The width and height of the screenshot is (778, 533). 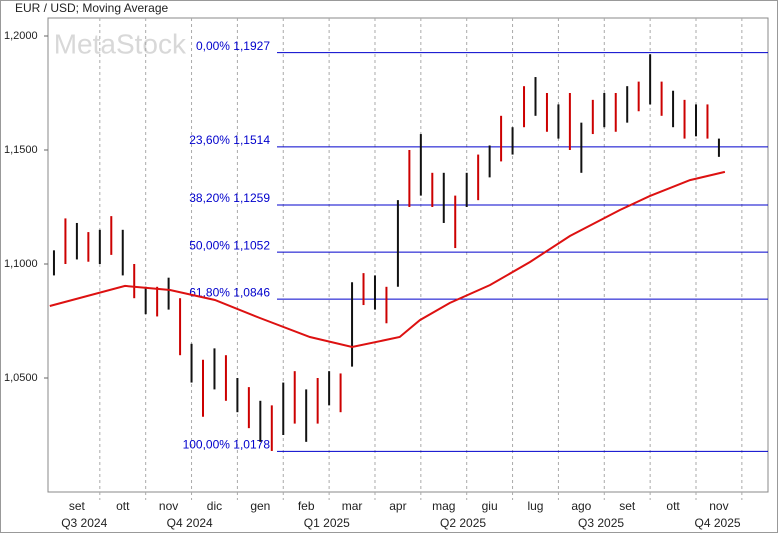 I want to click on x-tick-label: gen, so click(x=260, y=506).